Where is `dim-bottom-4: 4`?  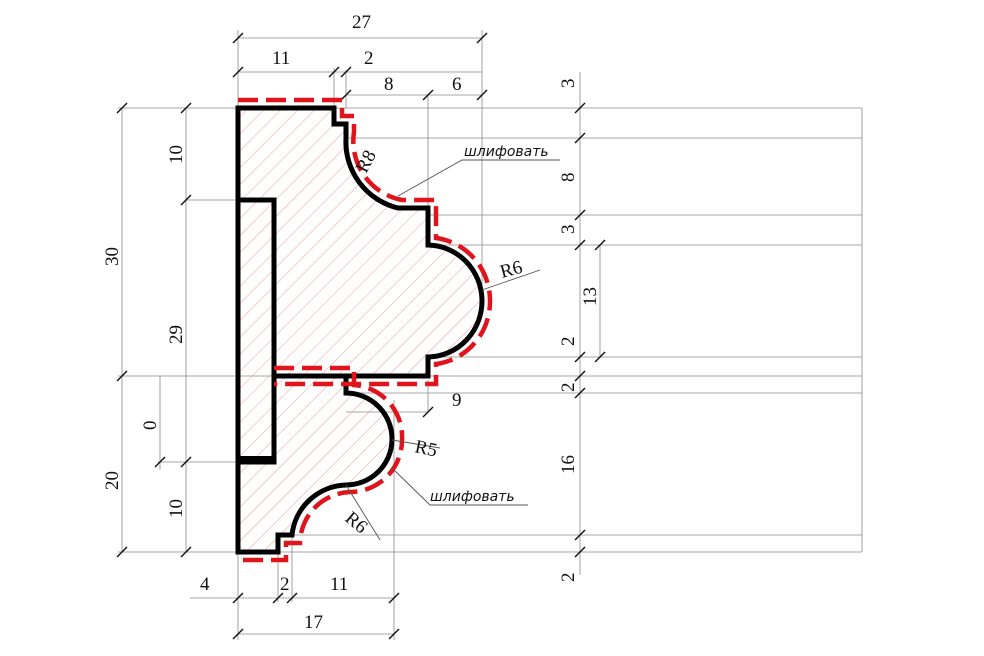 dim-bottom-4: 4 is located at coordinates (205, 584).